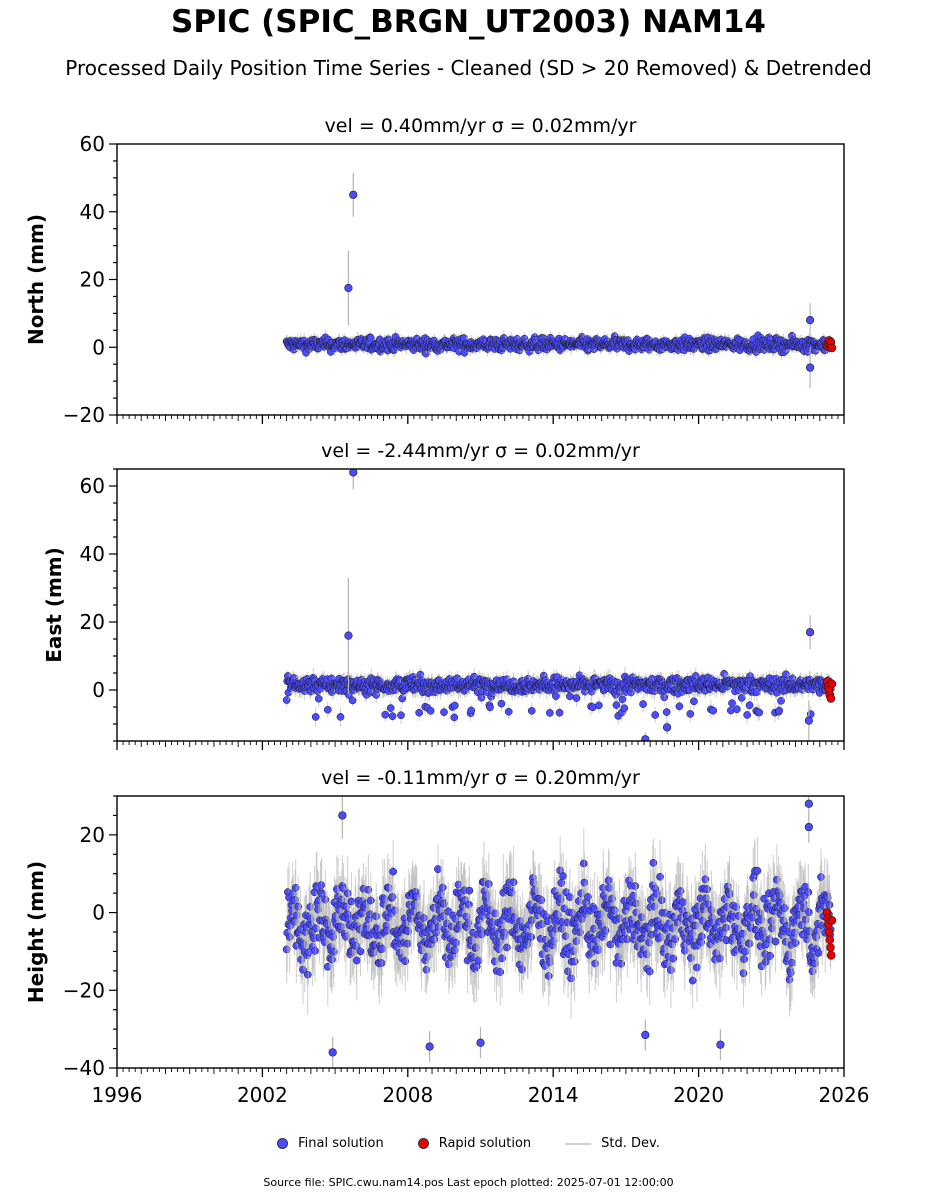 This screenshot has height=1200, width=937. Describe the element at coordinates (84, 415) in the screenshot. I see `y-tick-label: −20` at that location.